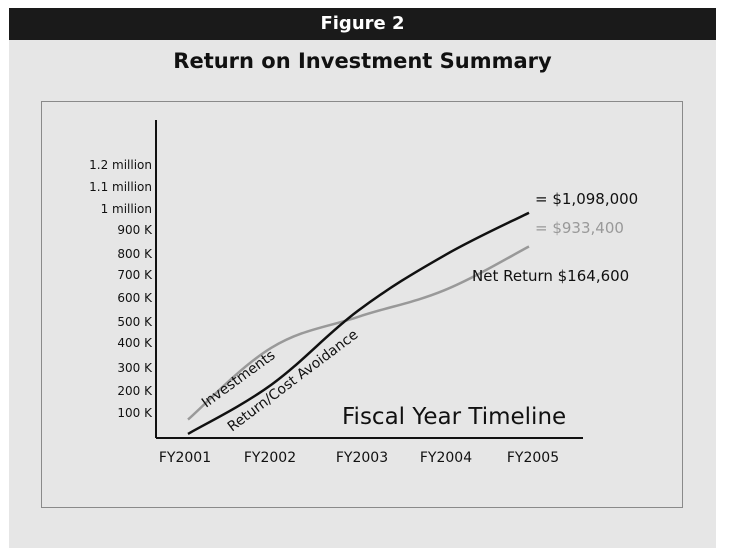  I want to click on chart-title: Return on Investment Summary, so click(362, 61).